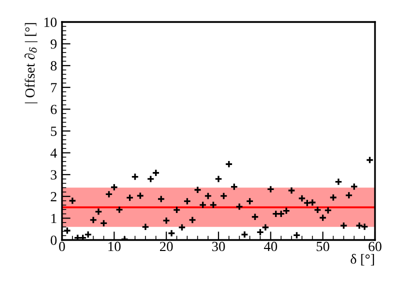 Image resolution: width=419 pixels, height=284 pixels. Describe the element at coordinates (375, 247) in the screenshot. I see `x-tick-label: 60` at that location.